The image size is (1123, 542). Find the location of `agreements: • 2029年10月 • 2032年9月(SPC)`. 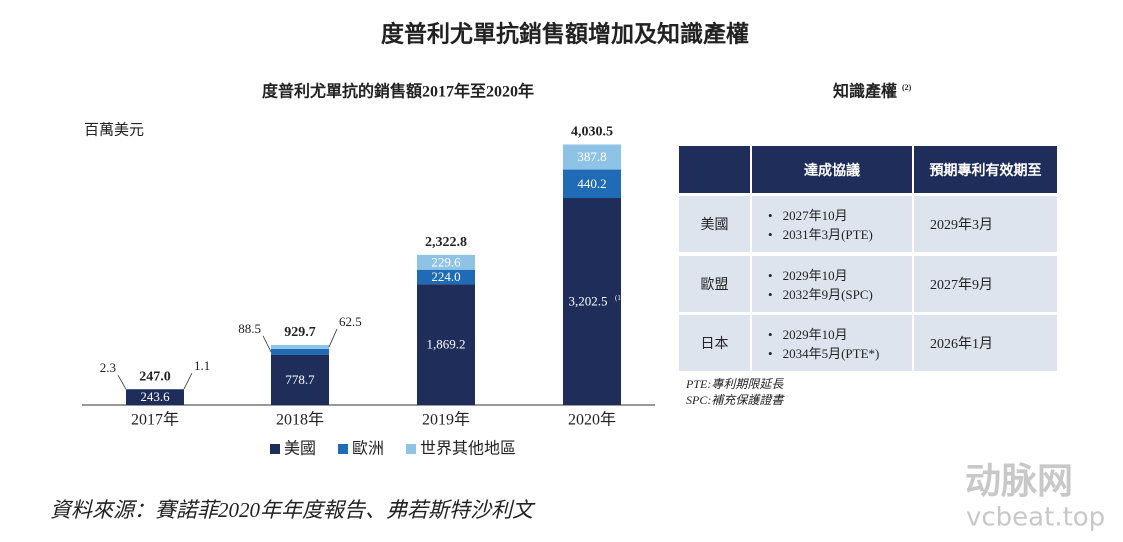

agreements: • 2029年10月 • 2032年9月(SPC) is located at coordinates (832, 283).